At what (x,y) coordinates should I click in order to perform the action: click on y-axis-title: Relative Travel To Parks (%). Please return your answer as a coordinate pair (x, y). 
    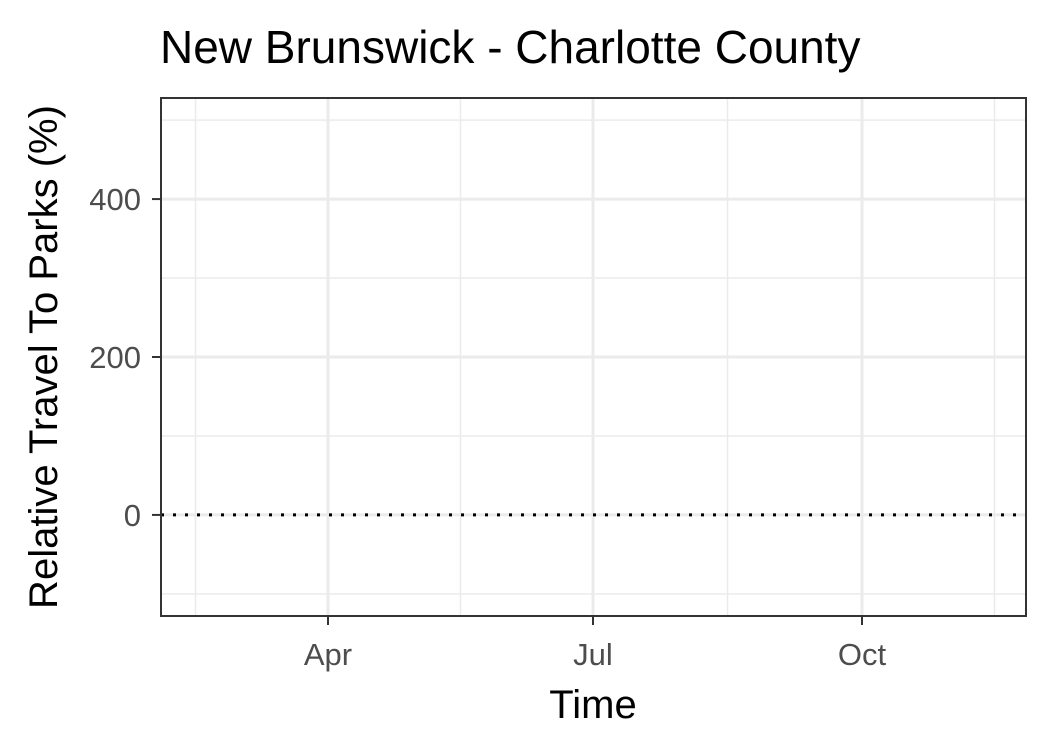
    Looking at the image, I should click on (44, 357).